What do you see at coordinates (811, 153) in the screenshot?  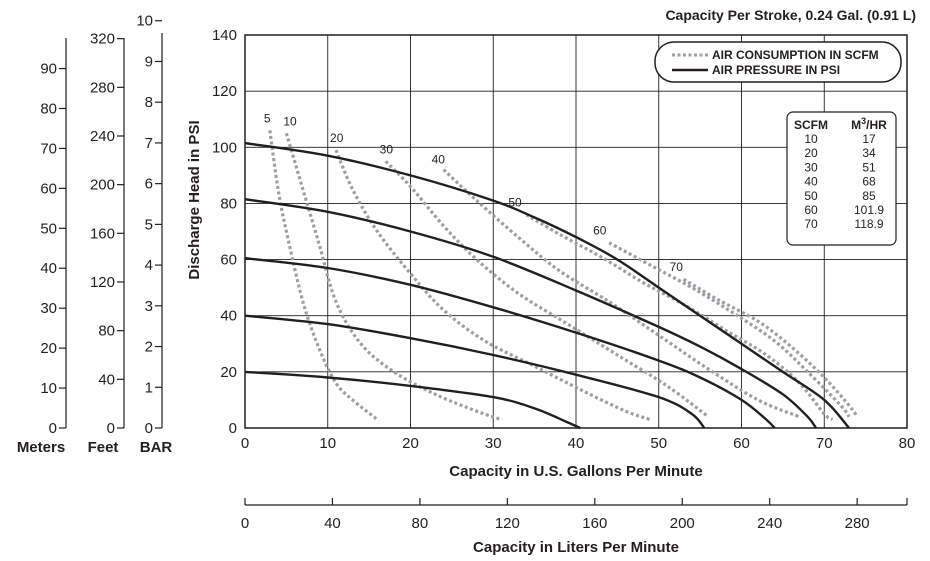 I see `table-cell-scfm: 20` at bounding box center [811, 153].